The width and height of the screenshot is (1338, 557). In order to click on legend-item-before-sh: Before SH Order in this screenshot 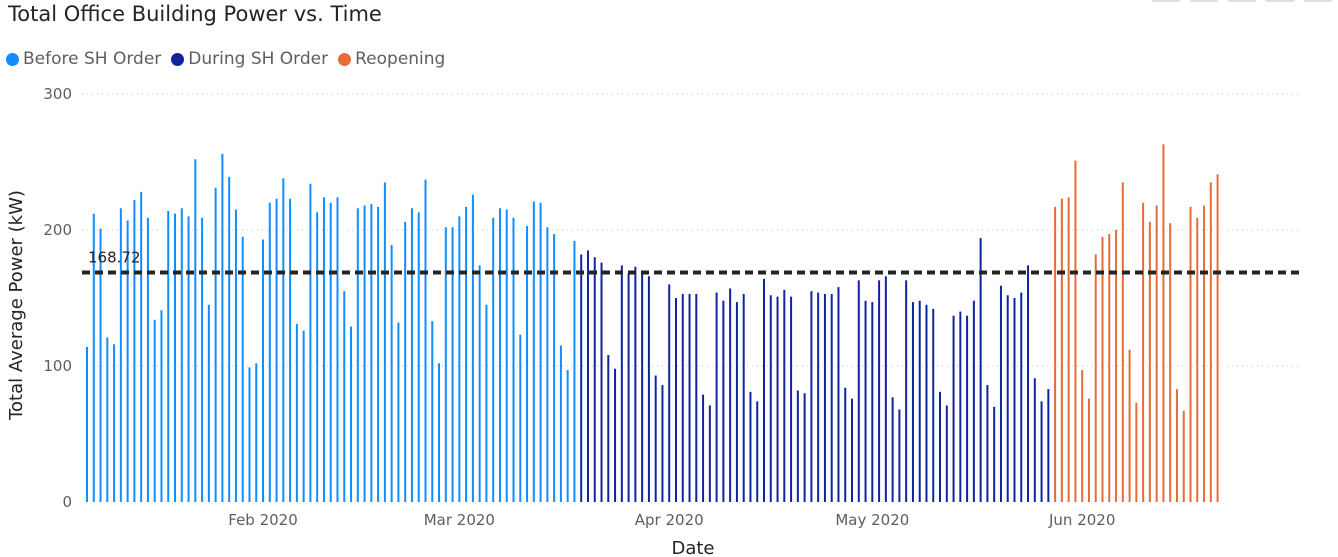, I will do `click(83, 59)`.